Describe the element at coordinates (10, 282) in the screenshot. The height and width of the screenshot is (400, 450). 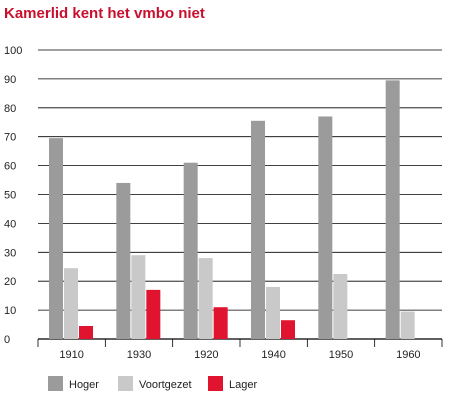
I see `y-tick-label: 20` at that location.